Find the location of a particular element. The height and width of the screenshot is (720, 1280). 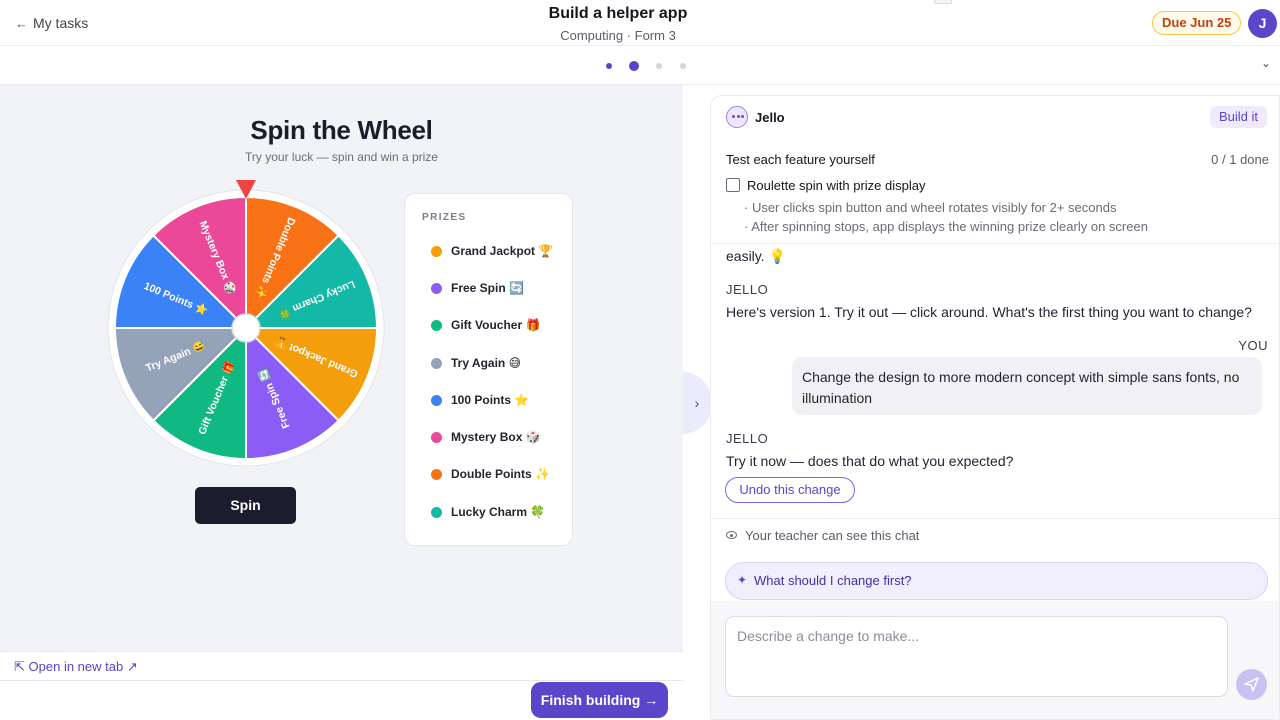

step-progress-bar is located at coordinates (640, 65).